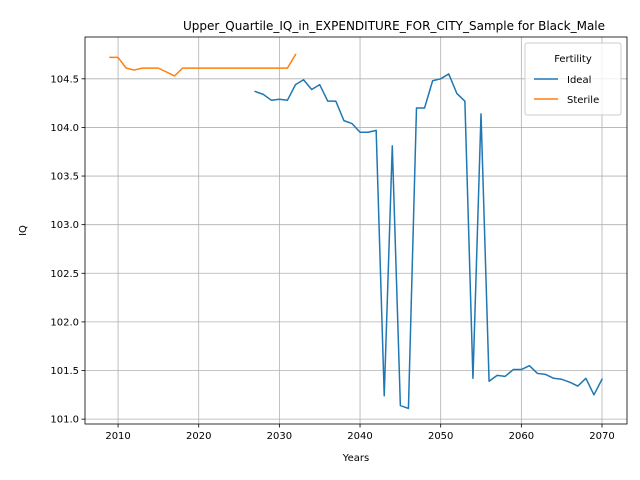  I want to click on legend-label-ideal: Ideal, so click(579, 80).